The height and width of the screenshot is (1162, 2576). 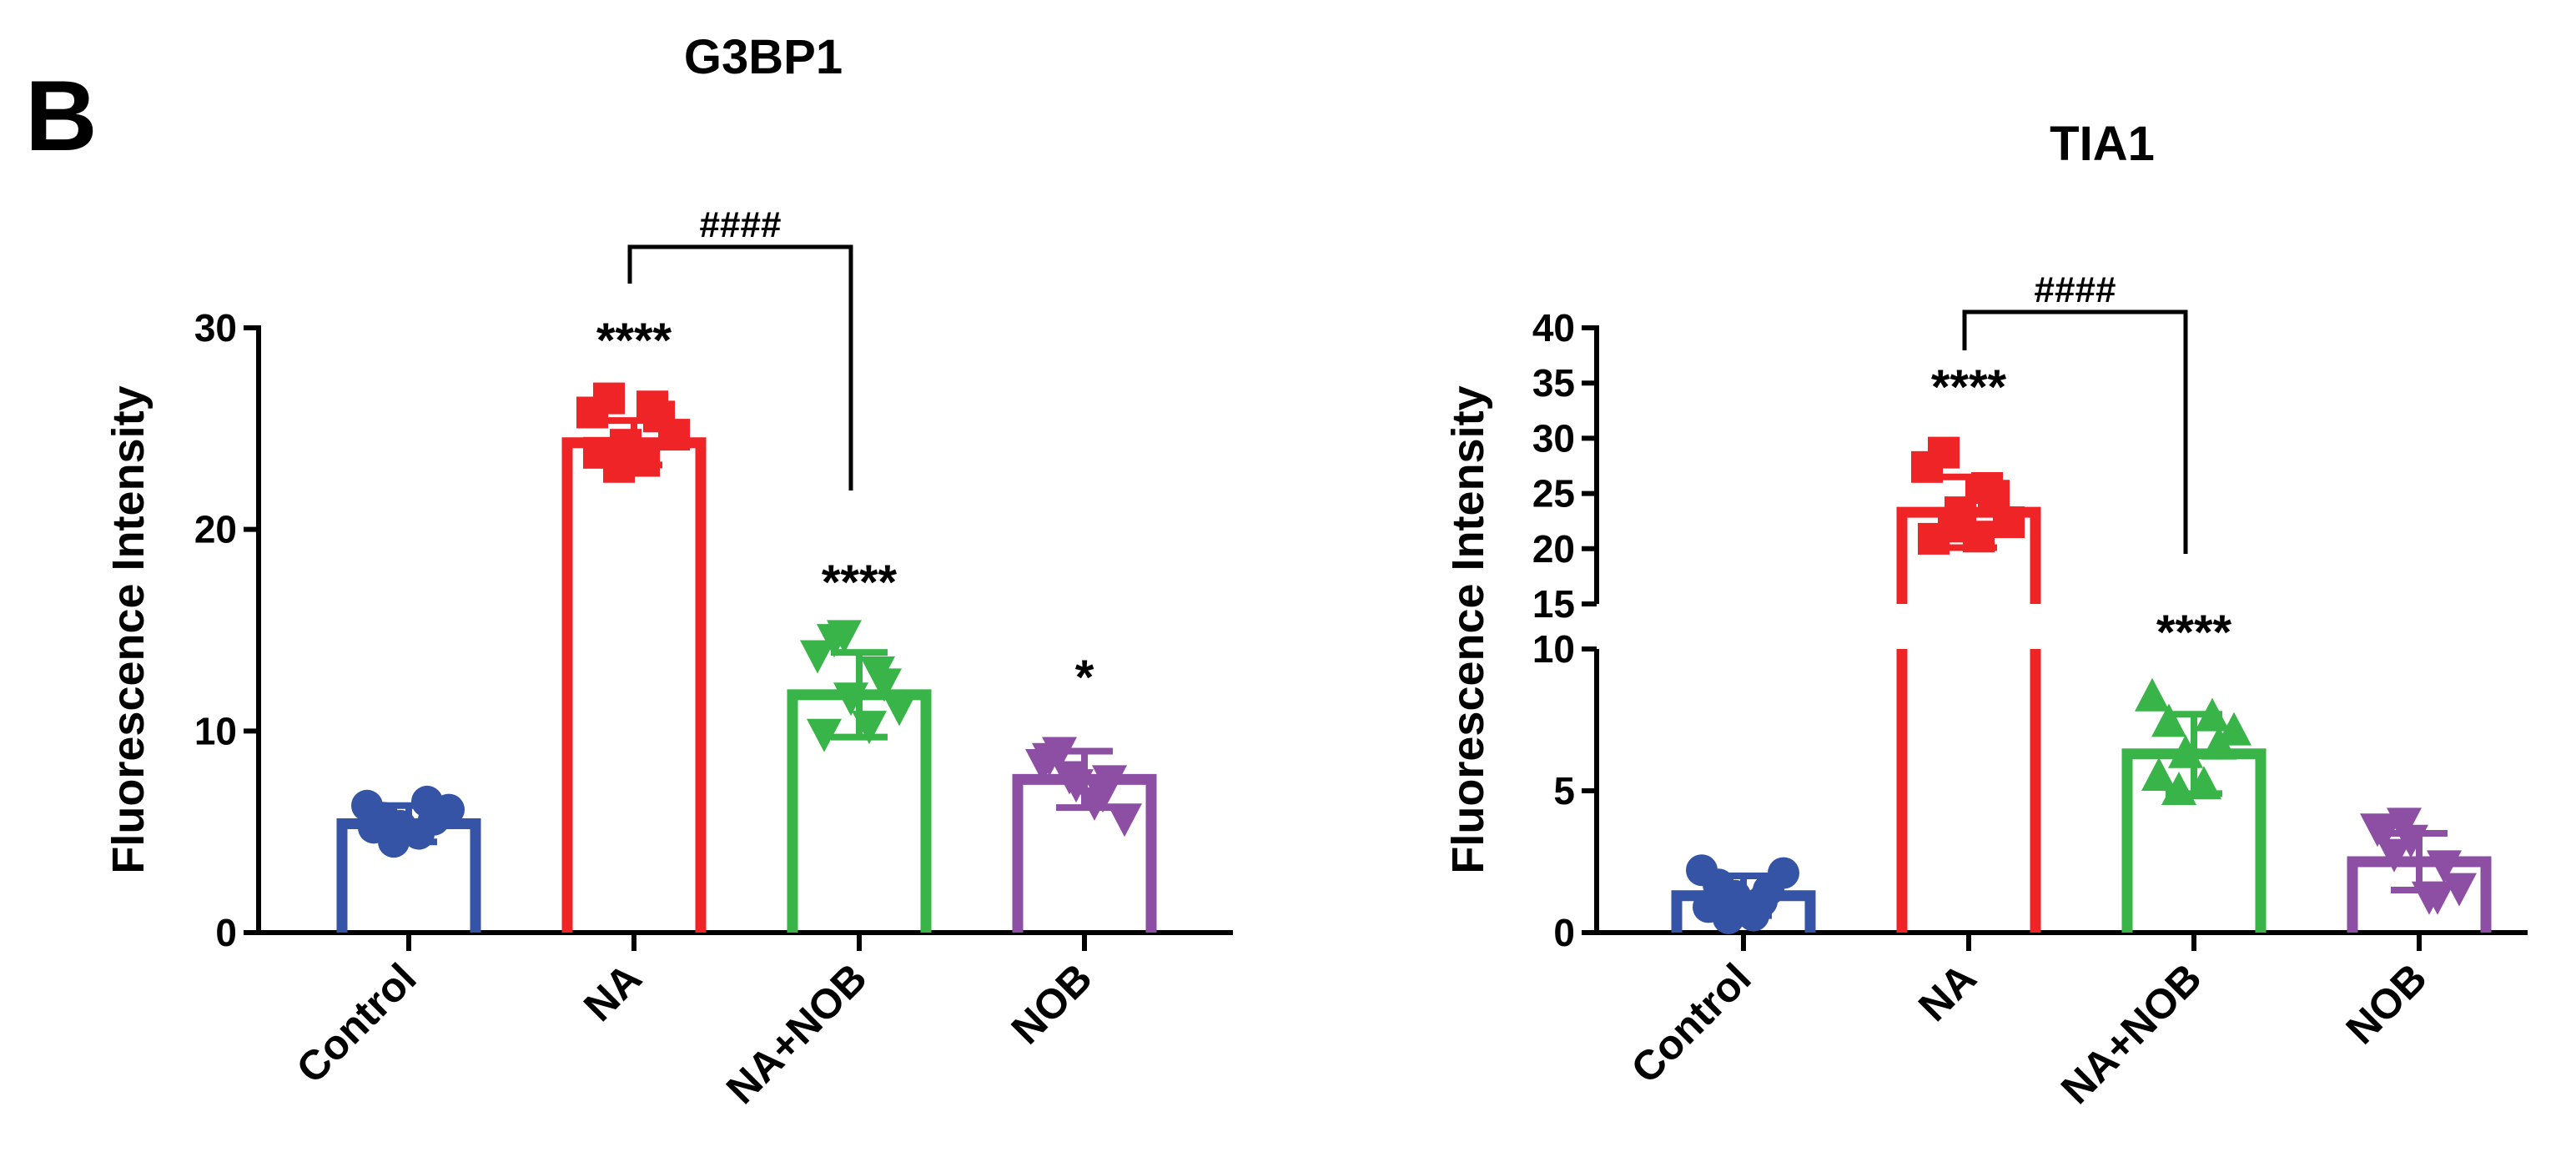 What do you see at coordinates (1084, 678) in the screenshot?
I see `significance-nob: *` at bounding box center [1084, 678].